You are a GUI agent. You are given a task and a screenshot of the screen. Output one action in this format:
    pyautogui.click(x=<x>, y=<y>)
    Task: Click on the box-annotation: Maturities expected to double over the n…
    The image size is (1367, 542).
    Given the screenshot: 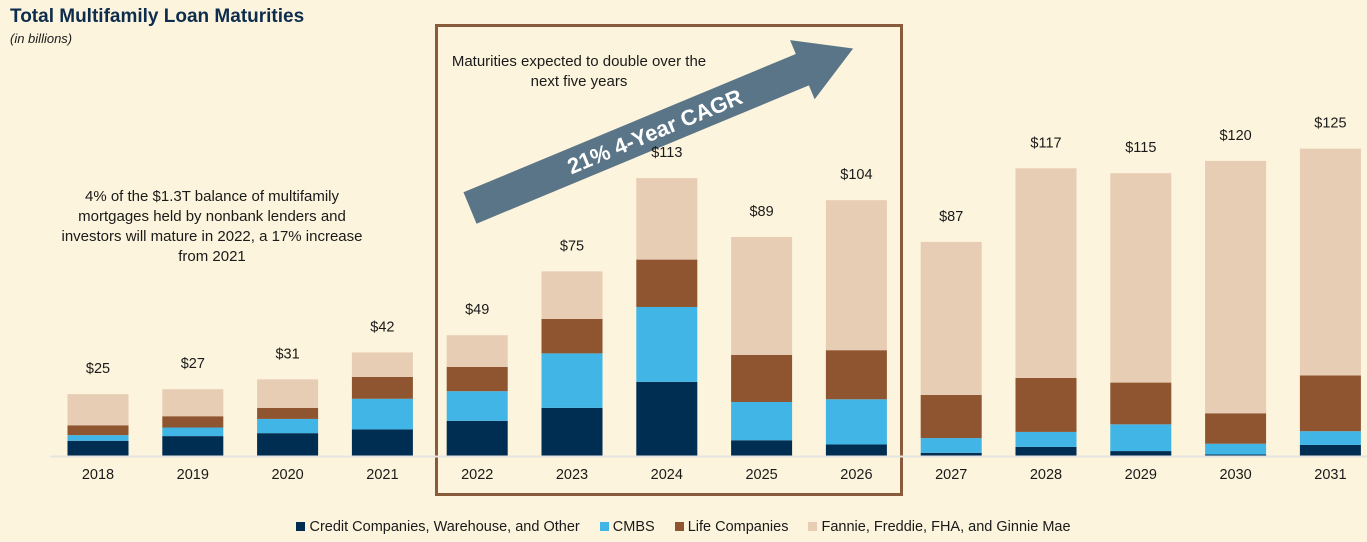 What is the action you would take?
    pyautogui.click(x=579, y=71)
    